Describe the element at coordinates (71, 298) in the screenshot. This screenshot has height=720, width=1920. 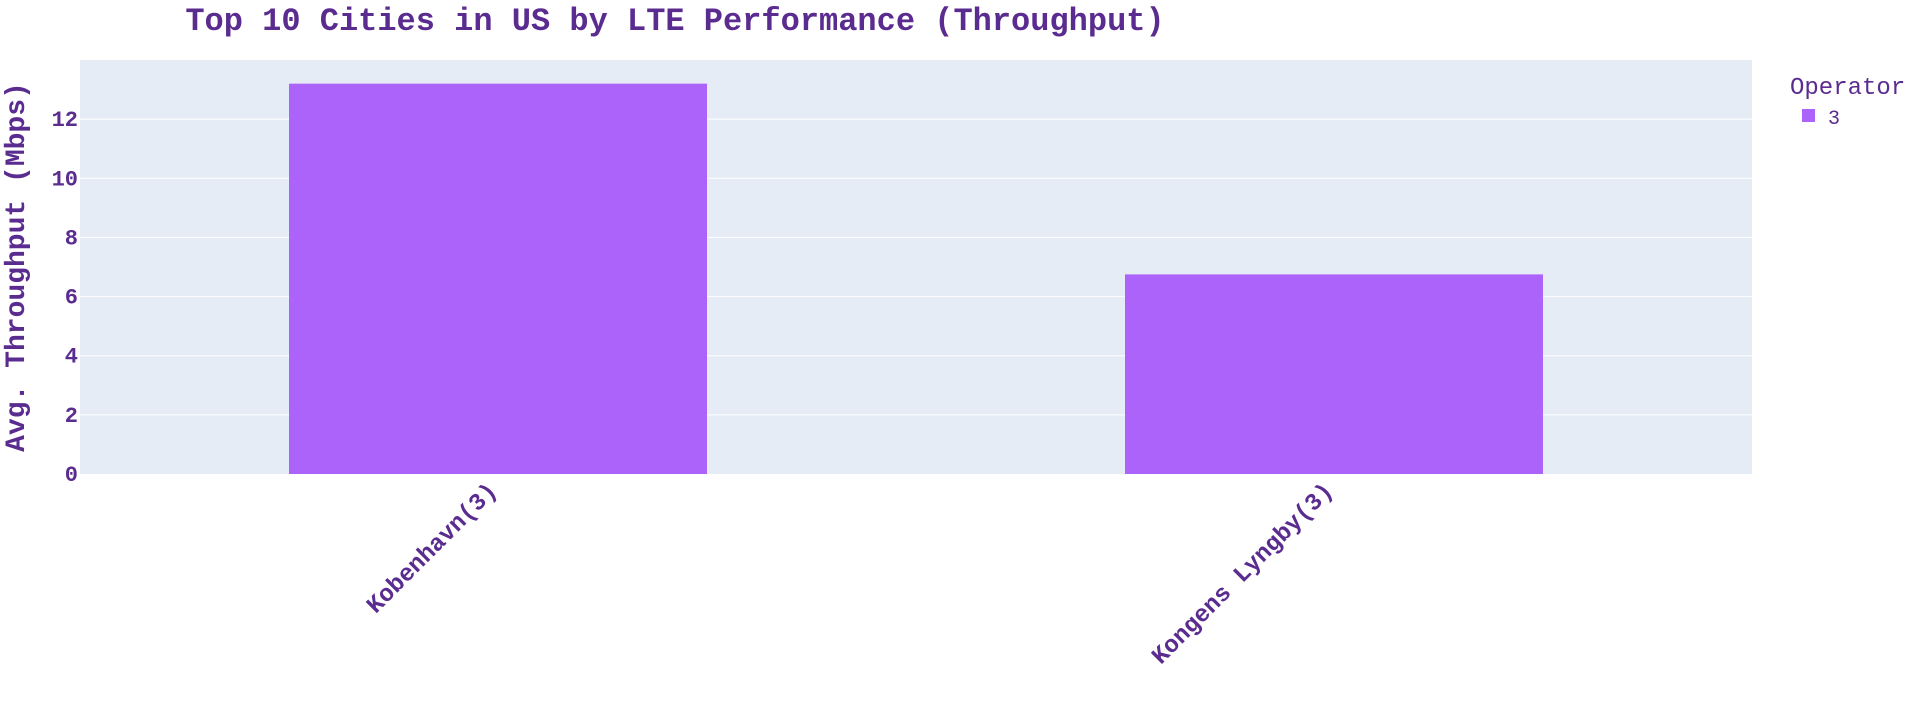
I see `y-tick-label: 6` at that location.